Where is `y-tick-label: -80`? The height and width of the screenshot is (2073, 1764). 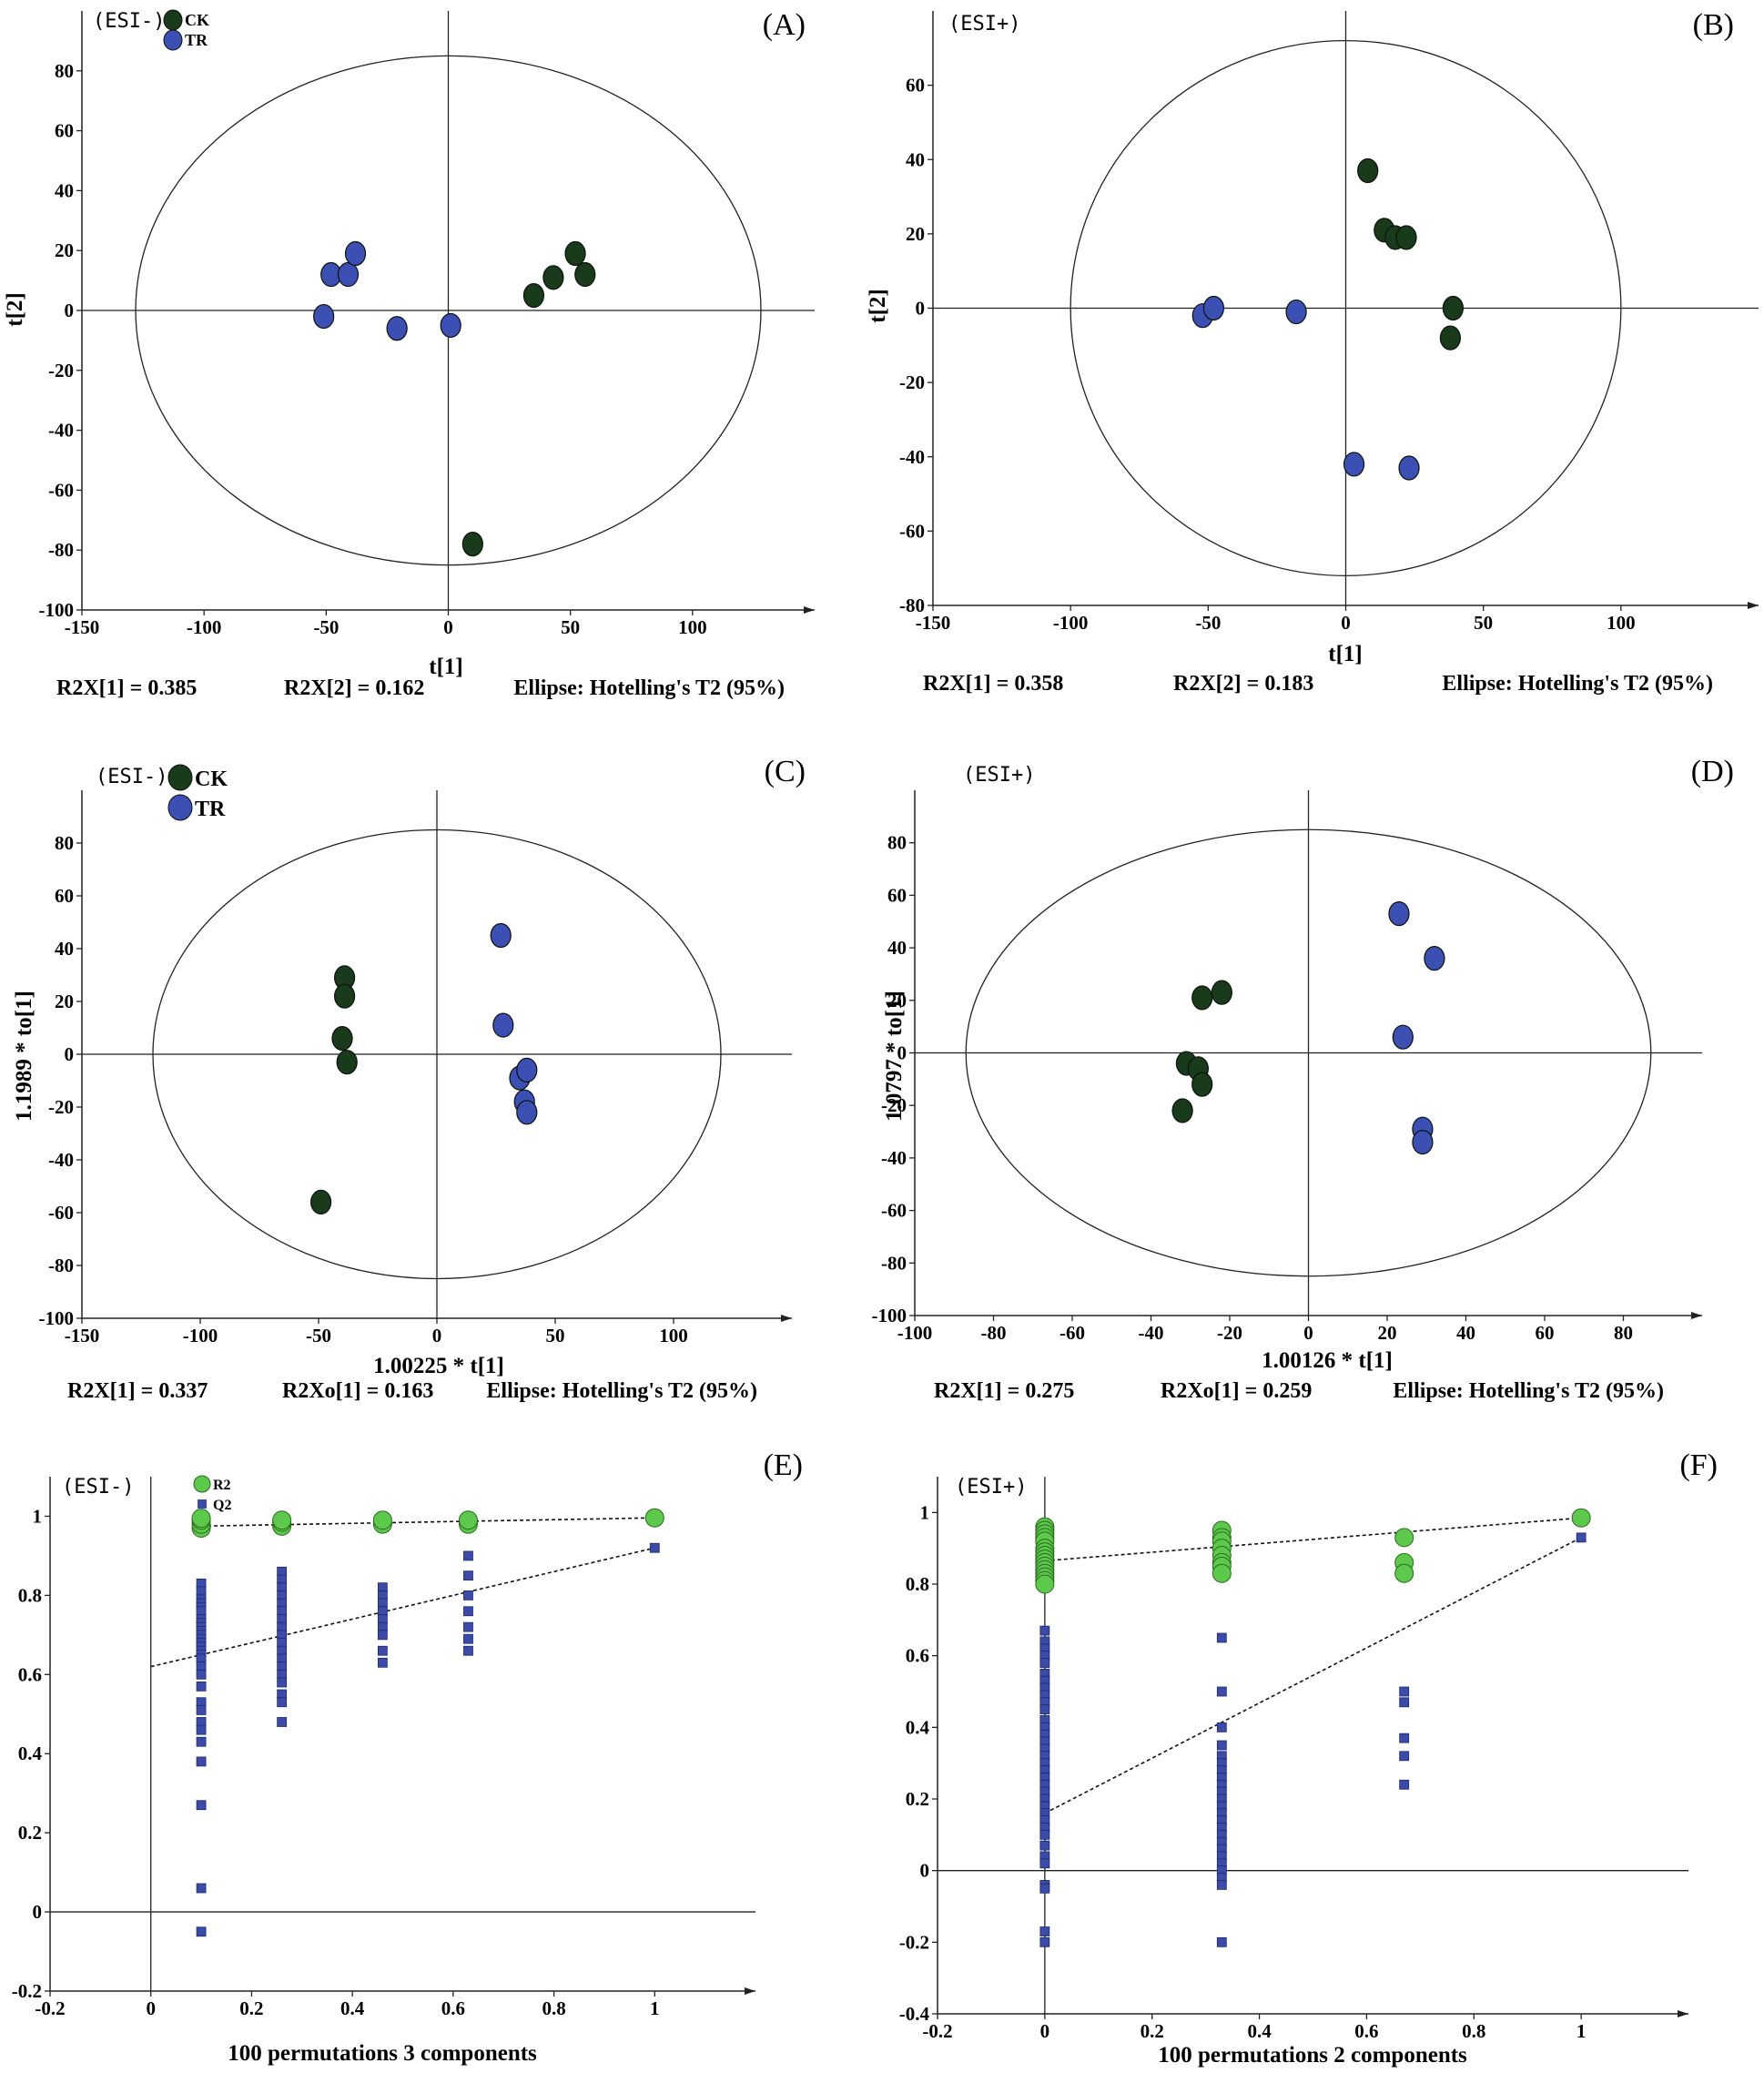 y-tick-label: -80 is located at coordinates (61, 1265).